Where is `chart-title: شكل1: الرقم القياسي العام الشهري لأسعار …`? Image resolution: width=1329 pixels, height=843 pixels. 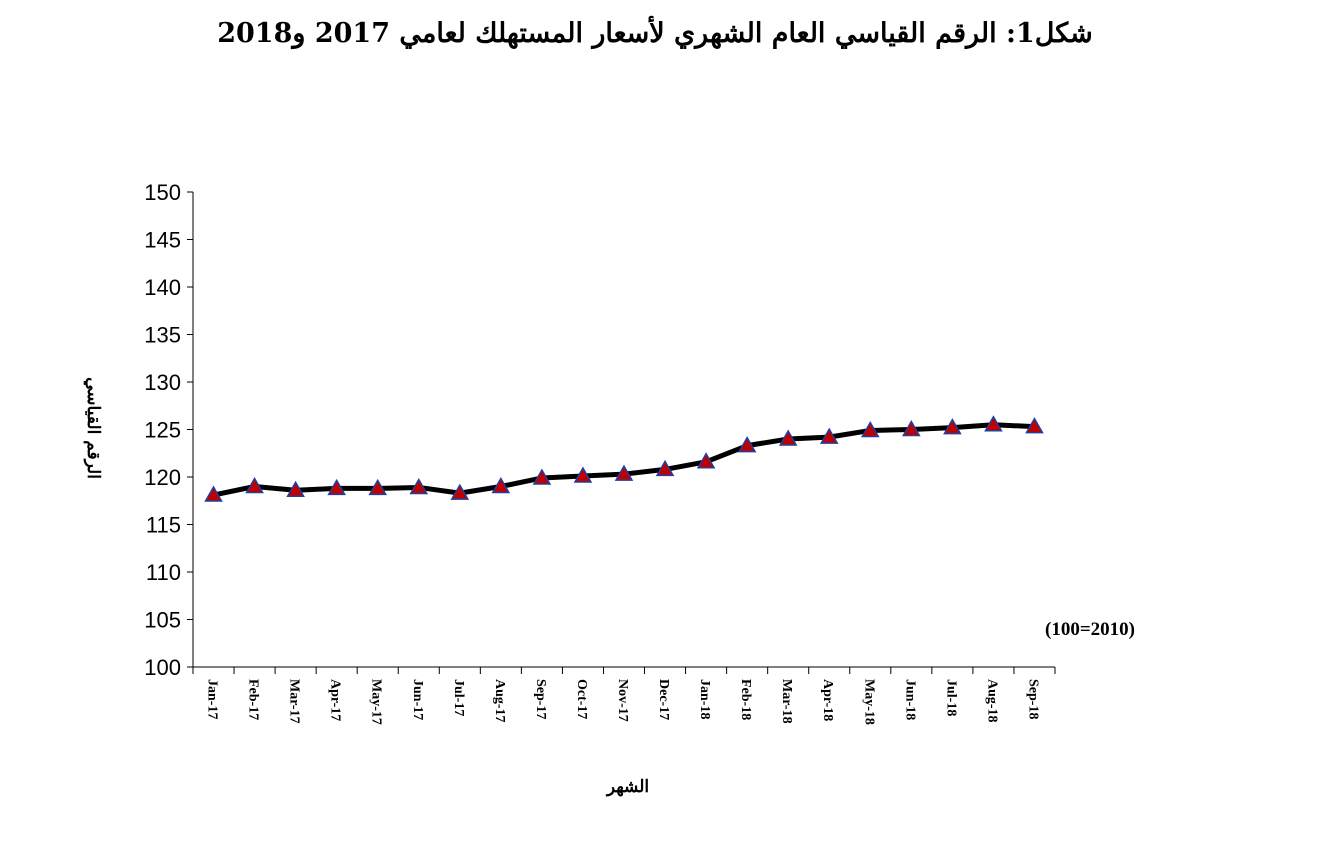 chart-title: شكل1: الرقم القياسي العام الشهري لأسعار … is located at coordinates (655, 33).